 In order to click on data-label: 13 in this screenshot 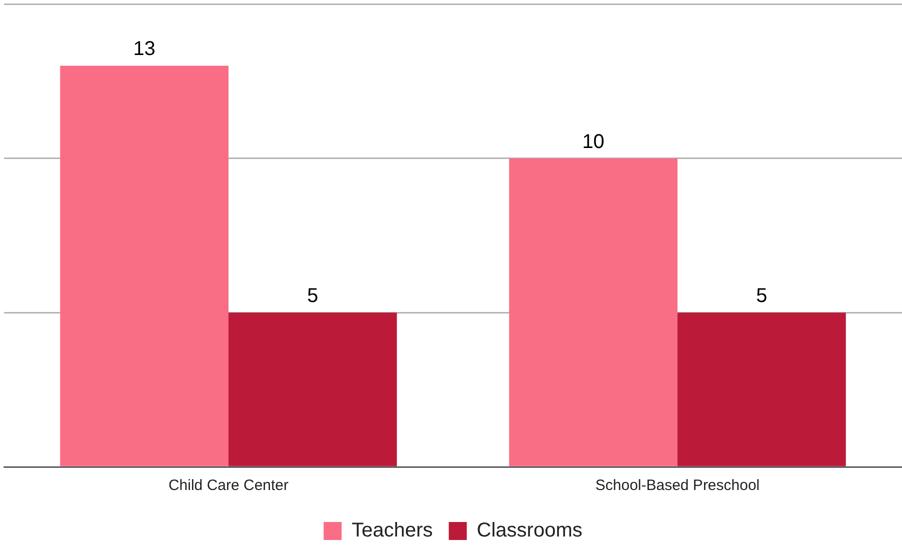, I will do `click(144, 49)`.